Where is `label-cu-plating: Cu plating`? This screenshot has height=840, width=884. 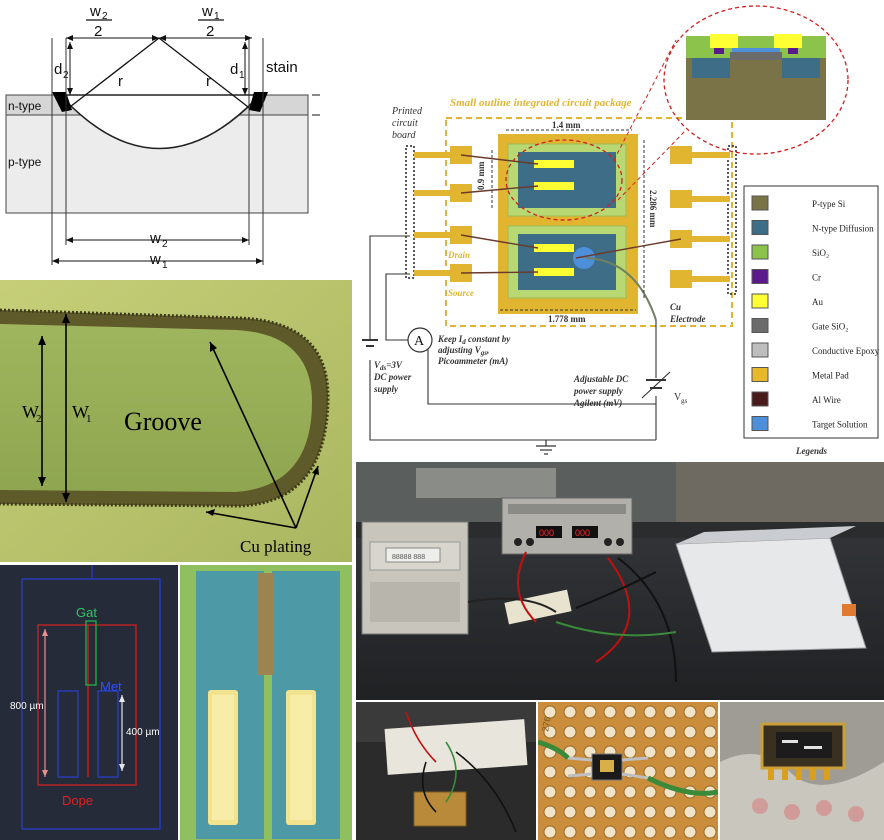 label-cu-plating: Cu plating is located at coordinates (276, 546).